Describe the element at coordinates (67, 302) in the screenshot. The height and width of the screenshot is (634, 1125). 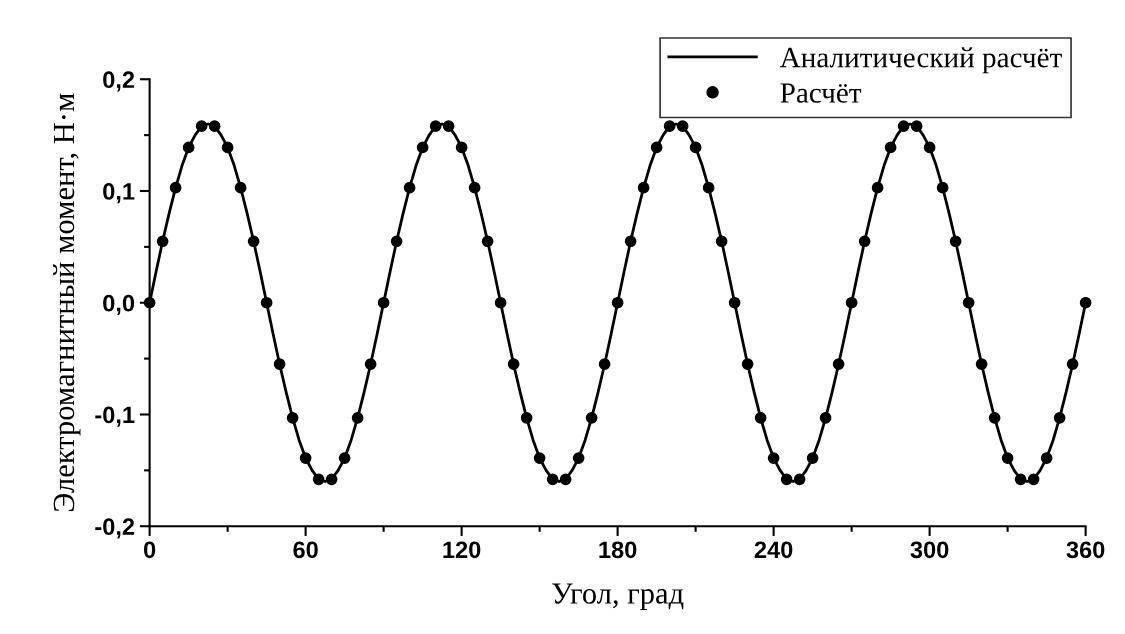
I see `y-axis-title: Электромагнитный момент, Н·м` at that location.